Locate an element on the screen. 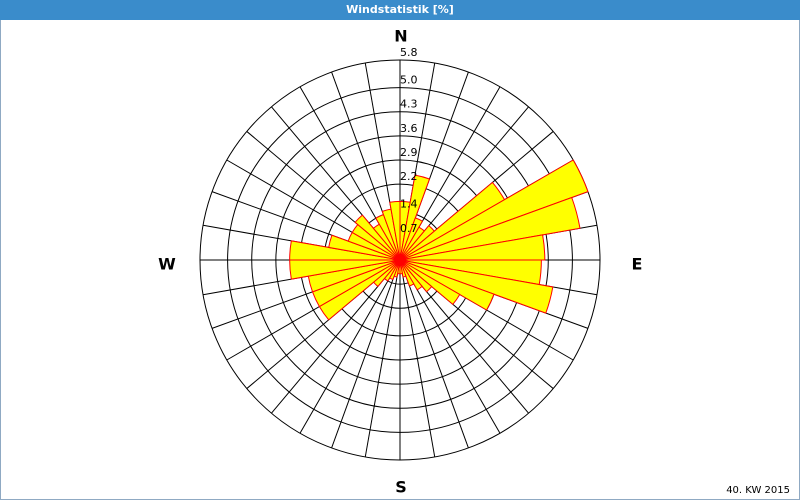  compass-label: S is located at coordinates (401, 487).